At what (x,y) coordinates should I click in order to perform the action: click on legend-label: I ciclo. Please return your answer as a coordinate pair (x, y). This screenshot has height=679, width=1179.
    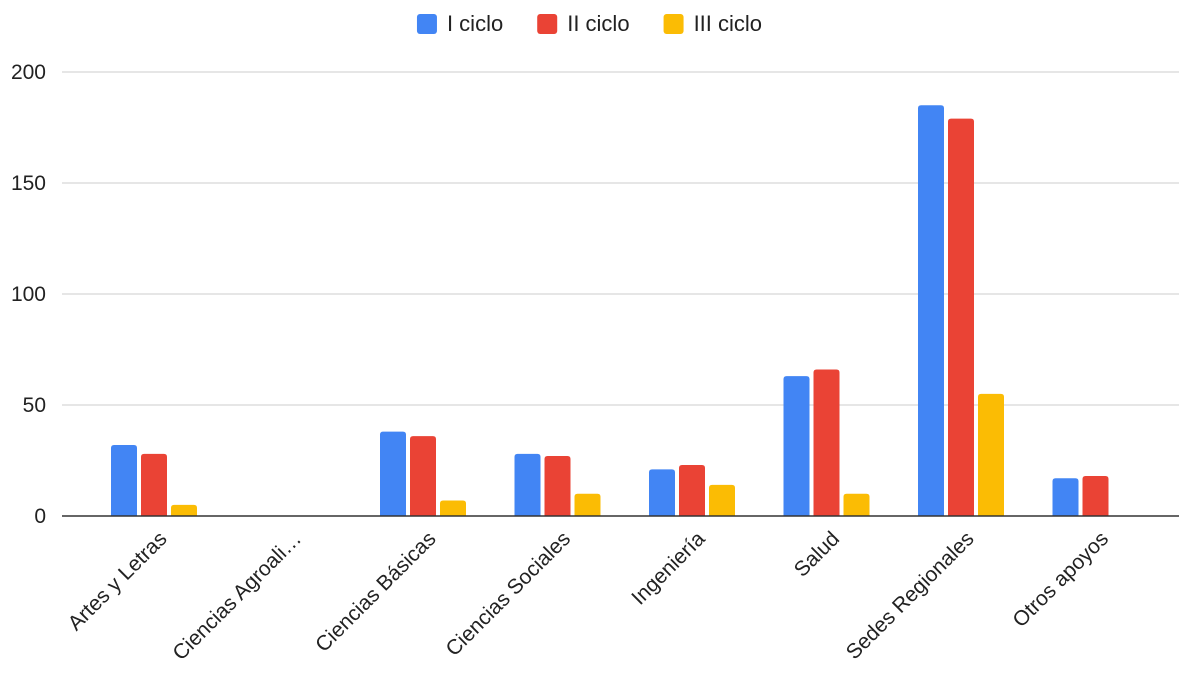
    Looking at the image, I should click on (475, 23).